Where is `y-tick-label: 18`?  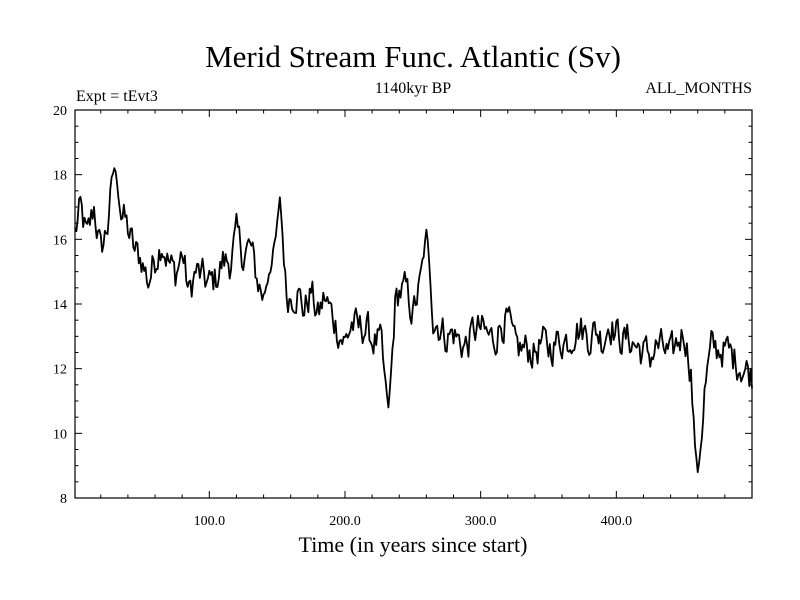
y-tick-label: 18 is located at coordinates (60, 176).